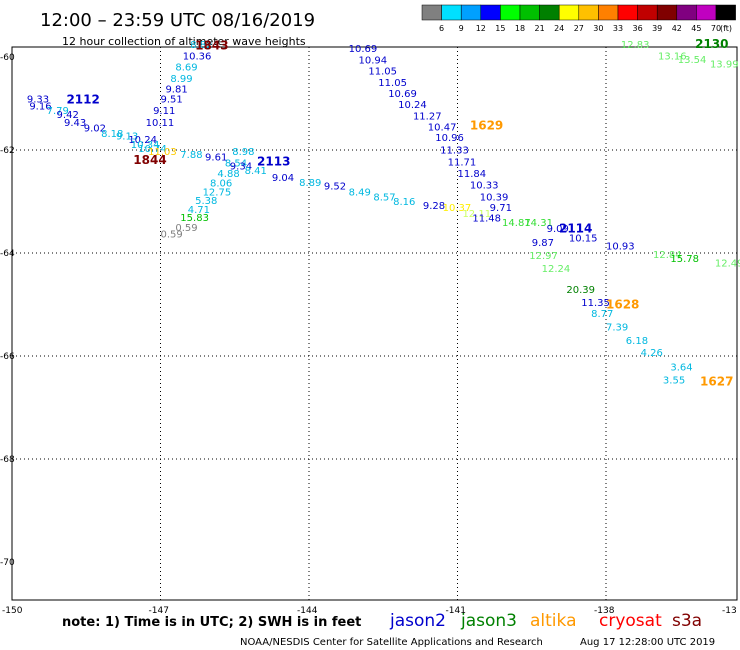 The height and width of the screenshot is (650, 740). Describe the element at coordinates (476, 214) in the screenshot. I see `swh-value: 12.11` at that location.